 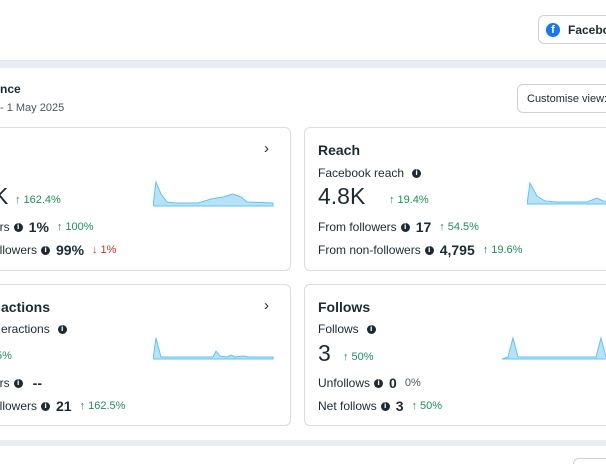 What do you see at coordinates (398, 227) in the screenshot?
I see `reach-row-followers: From followers i 17 ↑ 54.5%` at bounding box center [398, 227].